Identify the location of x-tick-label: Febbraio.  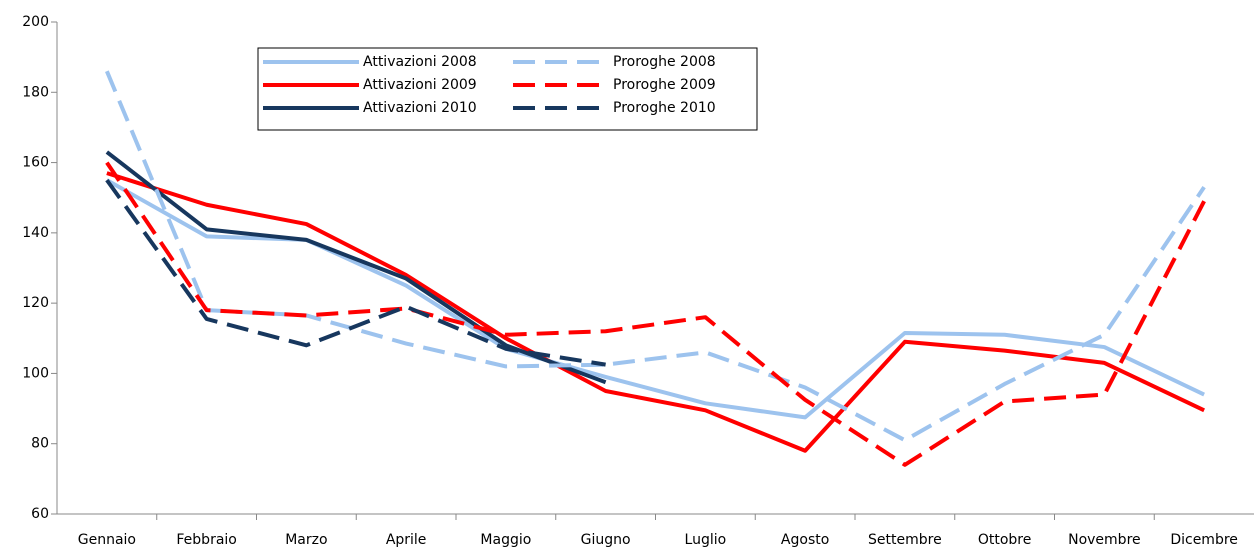
(206, 540).